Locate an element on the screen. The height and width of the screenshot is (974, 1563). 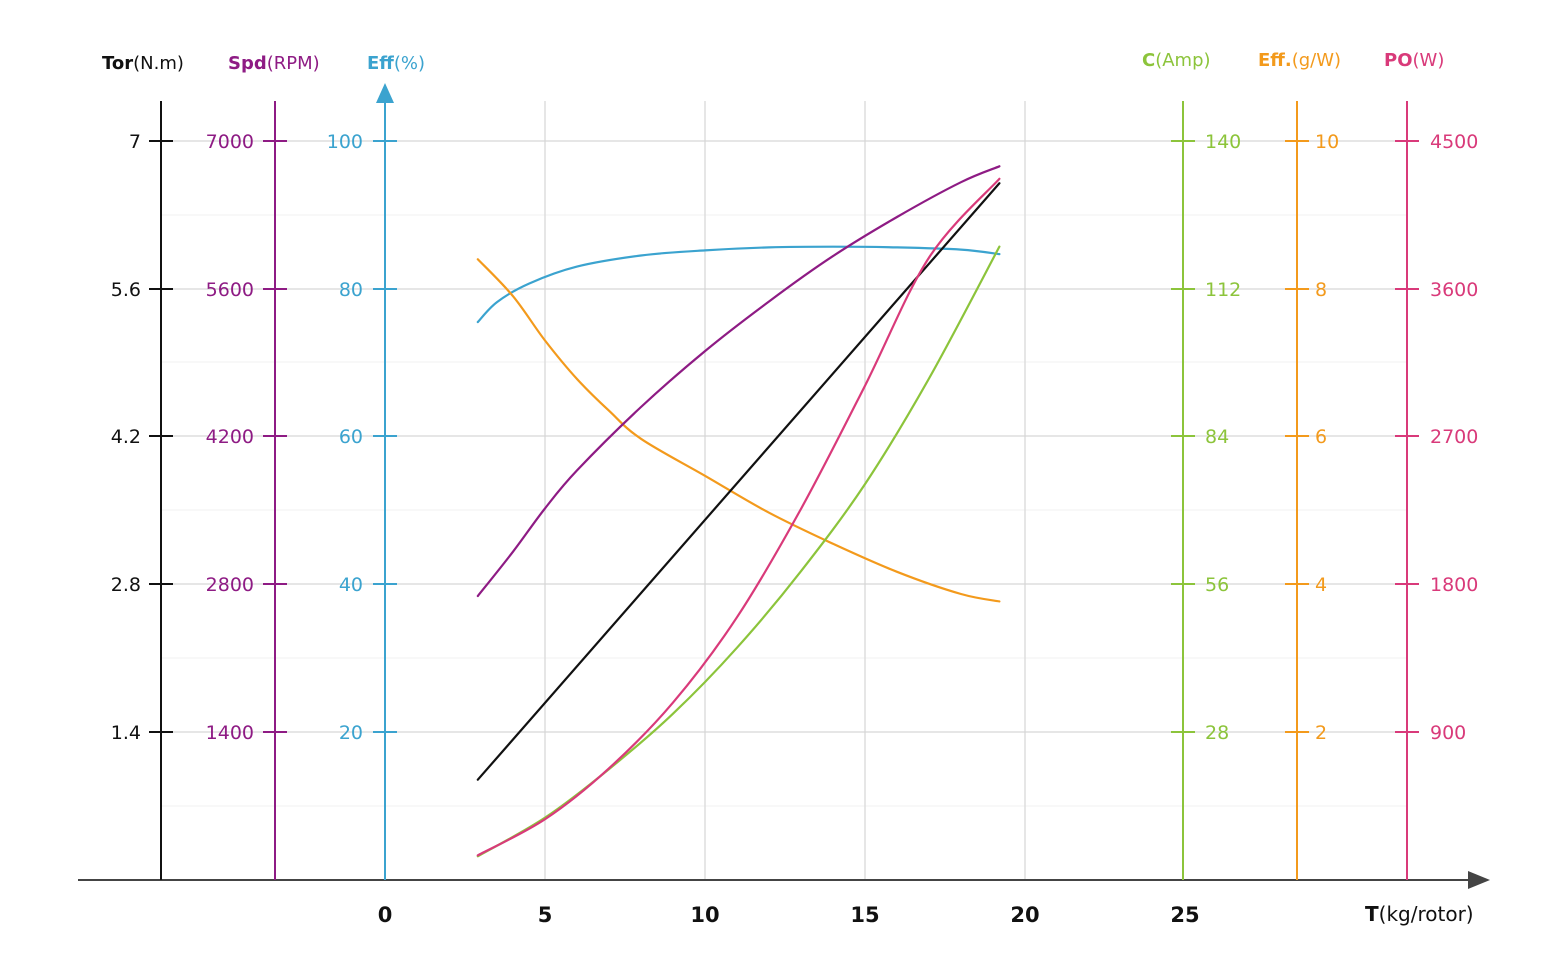
eff-tick-label: 80 is located at coordinates (351, 290).